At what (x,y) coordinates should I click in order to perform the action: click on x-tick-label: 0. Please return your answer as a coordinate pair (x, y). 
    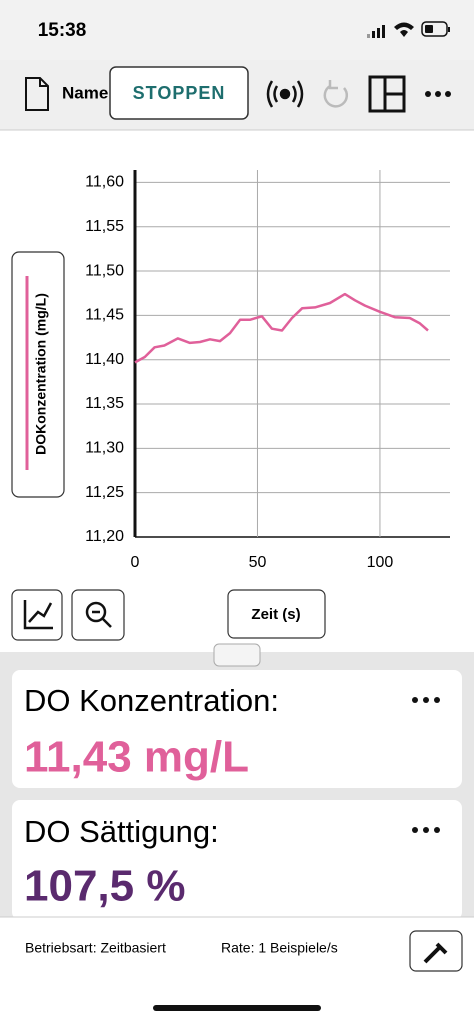
    Looking at the image, I should click on (135, 562).